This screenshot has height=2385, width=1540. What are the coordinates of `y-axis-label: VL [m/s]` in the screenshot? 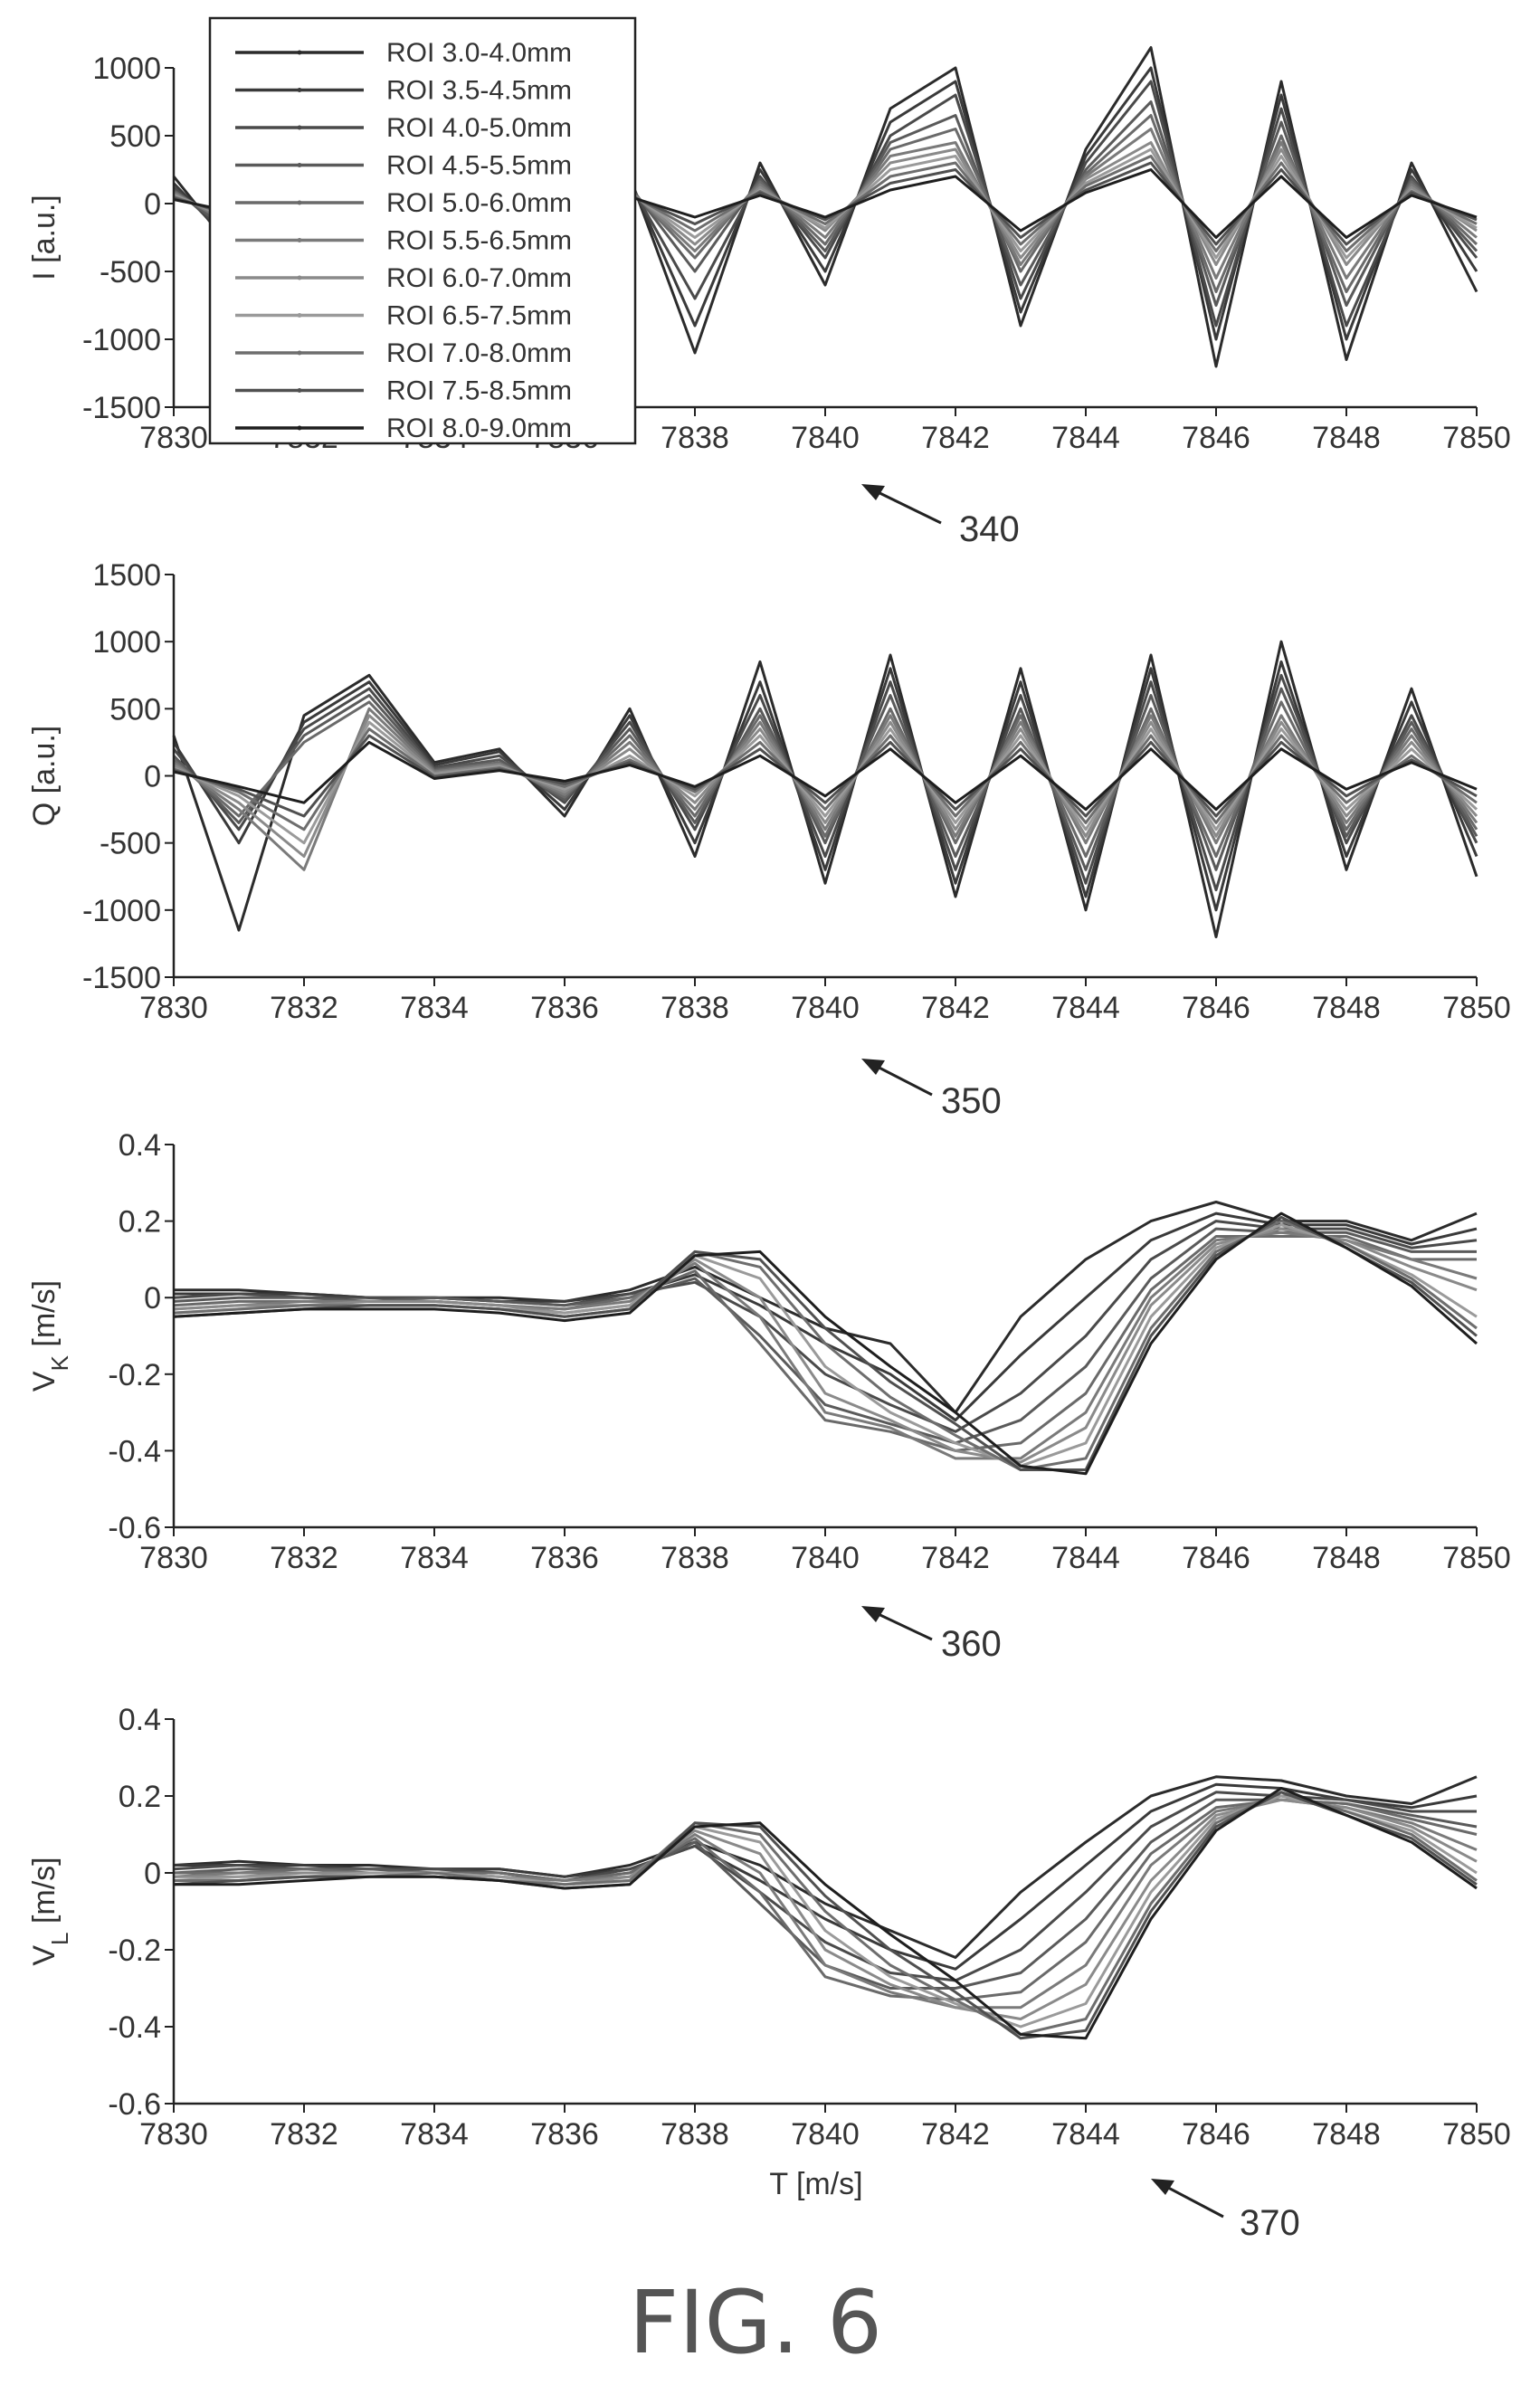 It's located at (50, 1911).